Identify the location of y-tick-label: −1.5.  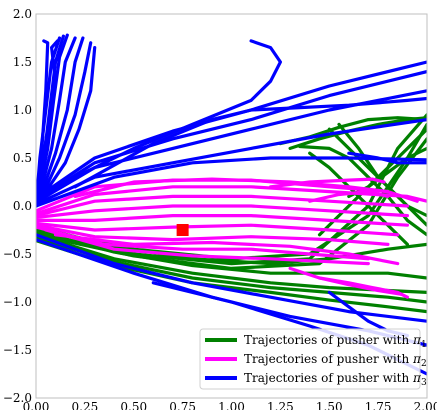
(17, 350).